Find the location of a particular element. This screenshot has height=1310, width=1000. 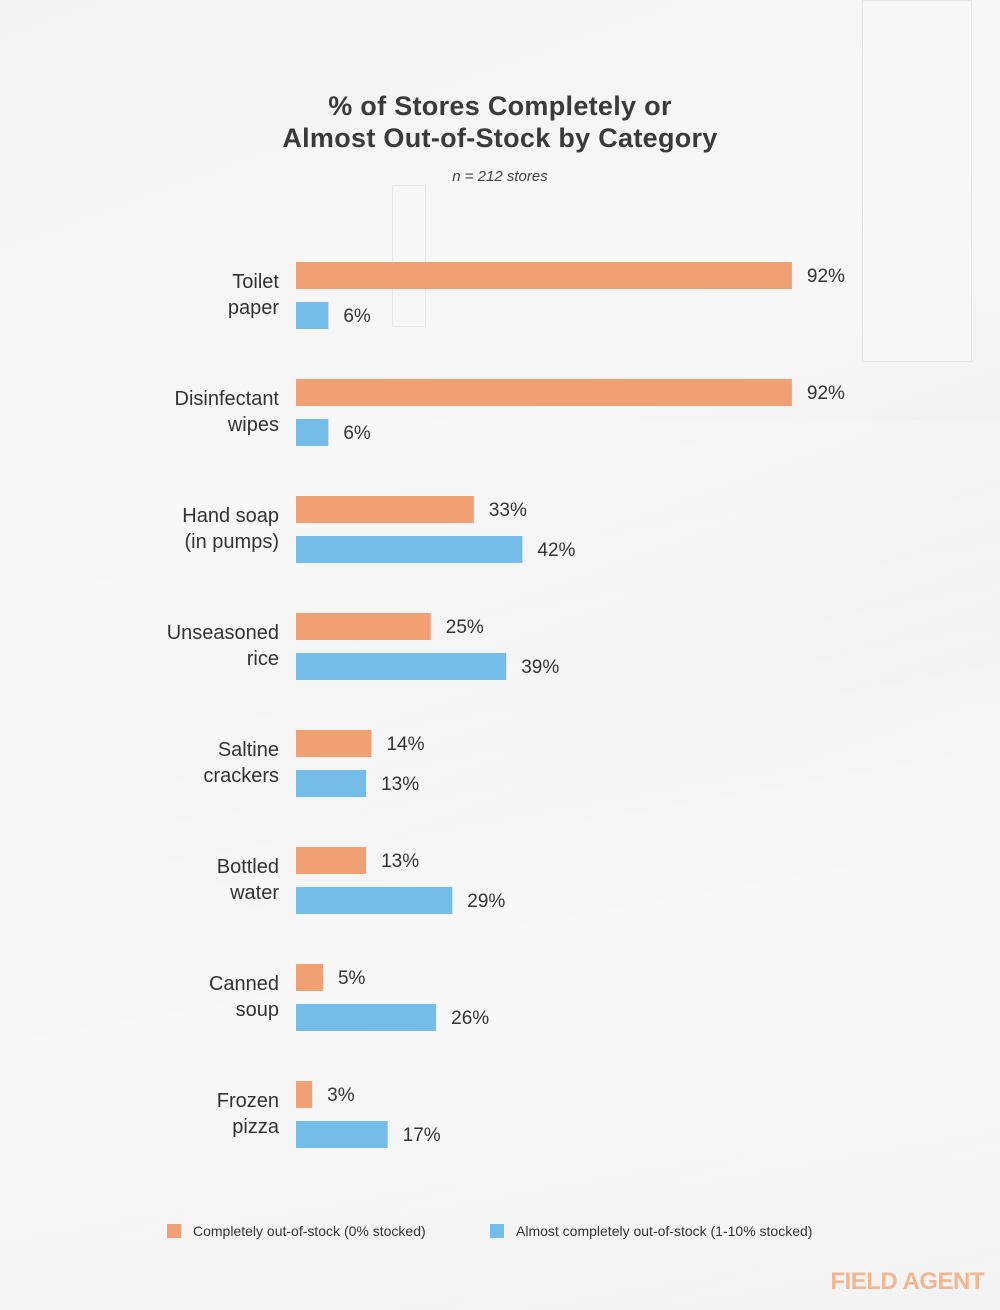

value-label-unseasoned-rice-completely-out: 25% is located at coordinates (465, 627).